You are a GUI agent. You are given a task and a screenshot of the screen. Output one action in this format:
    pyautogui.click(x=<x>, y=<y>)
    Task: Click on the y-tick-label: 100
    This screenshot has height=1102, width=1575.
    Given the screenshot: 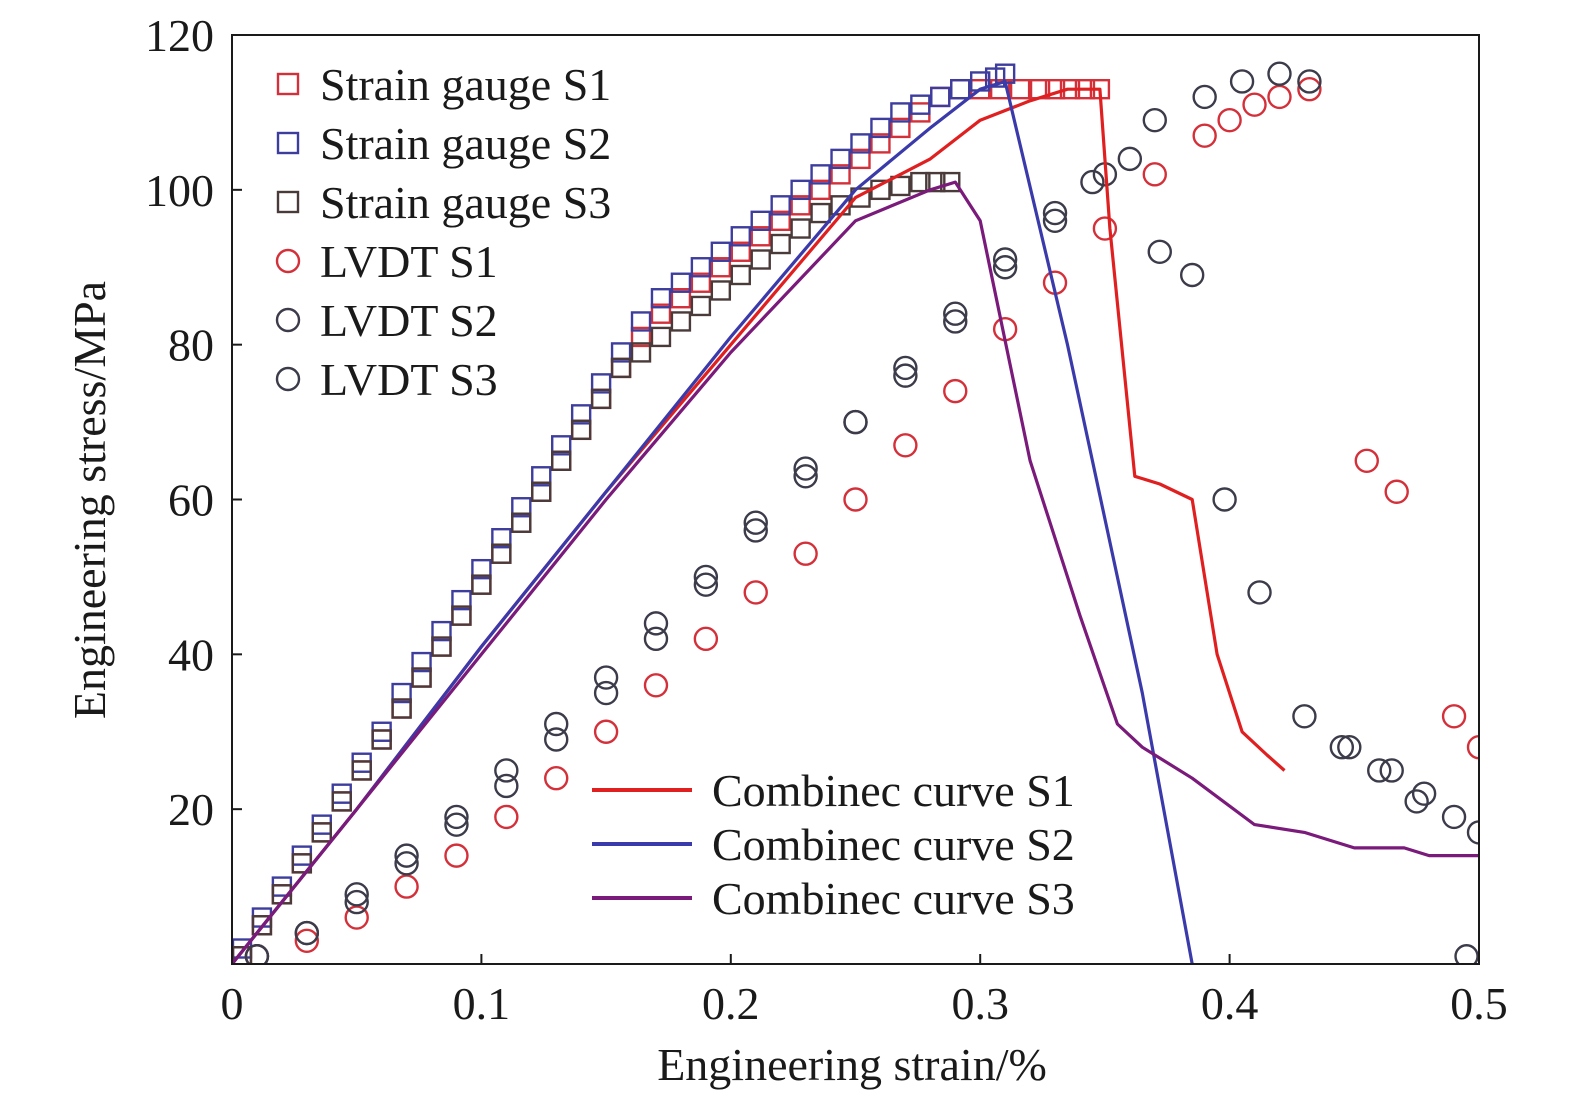 What is the action you would take?
    pyautogui.click(x=179, y=190)
    